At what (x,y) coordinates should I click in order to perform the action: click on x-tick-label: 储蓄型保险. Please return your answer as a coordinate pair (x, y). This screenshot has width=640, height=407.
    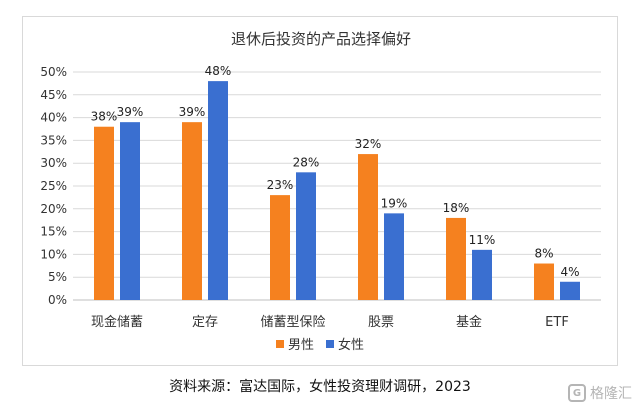
    Looking at the image, I should click on (292, 322).